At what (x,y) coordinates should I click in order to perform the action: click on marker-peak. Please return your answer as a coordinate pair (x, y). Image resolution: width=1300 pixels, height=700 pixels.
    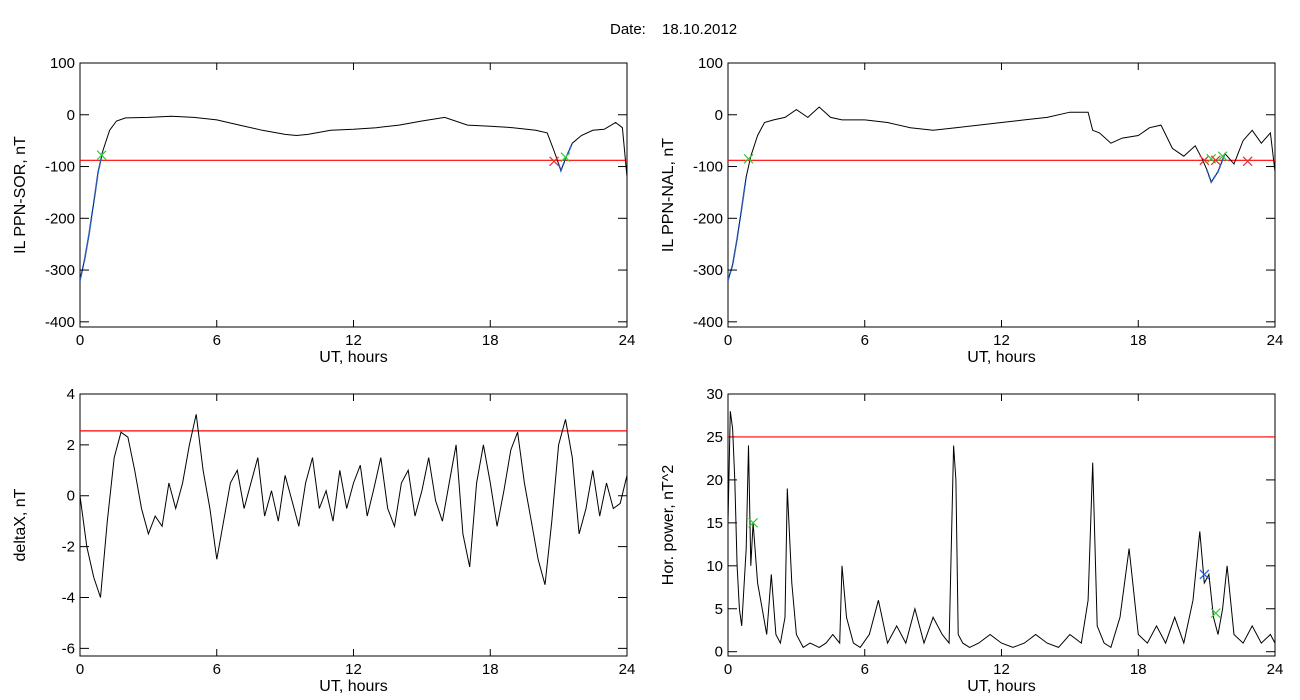
    Looking at the image, I should click on (1204, 574).